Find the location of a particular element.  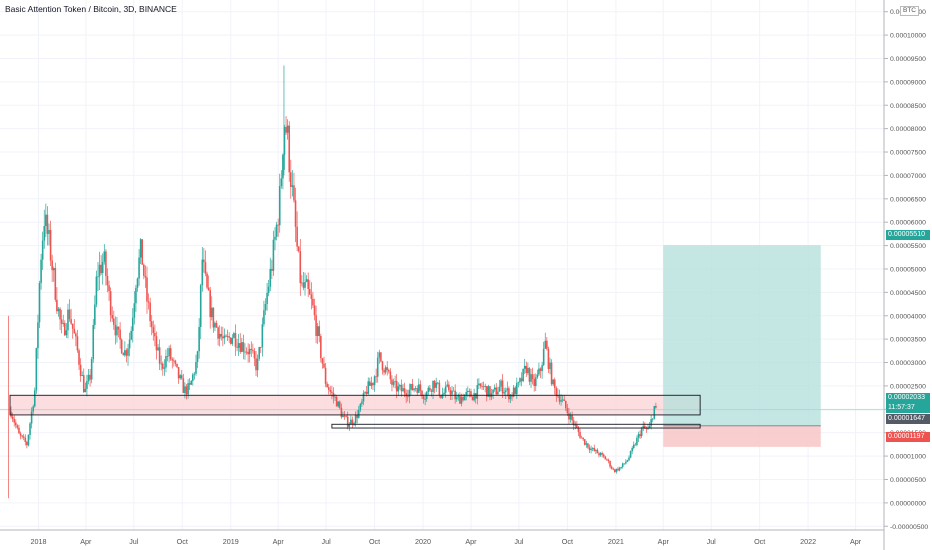

y-tick-label: 0.00008500 is located at coordinates (908, 106).